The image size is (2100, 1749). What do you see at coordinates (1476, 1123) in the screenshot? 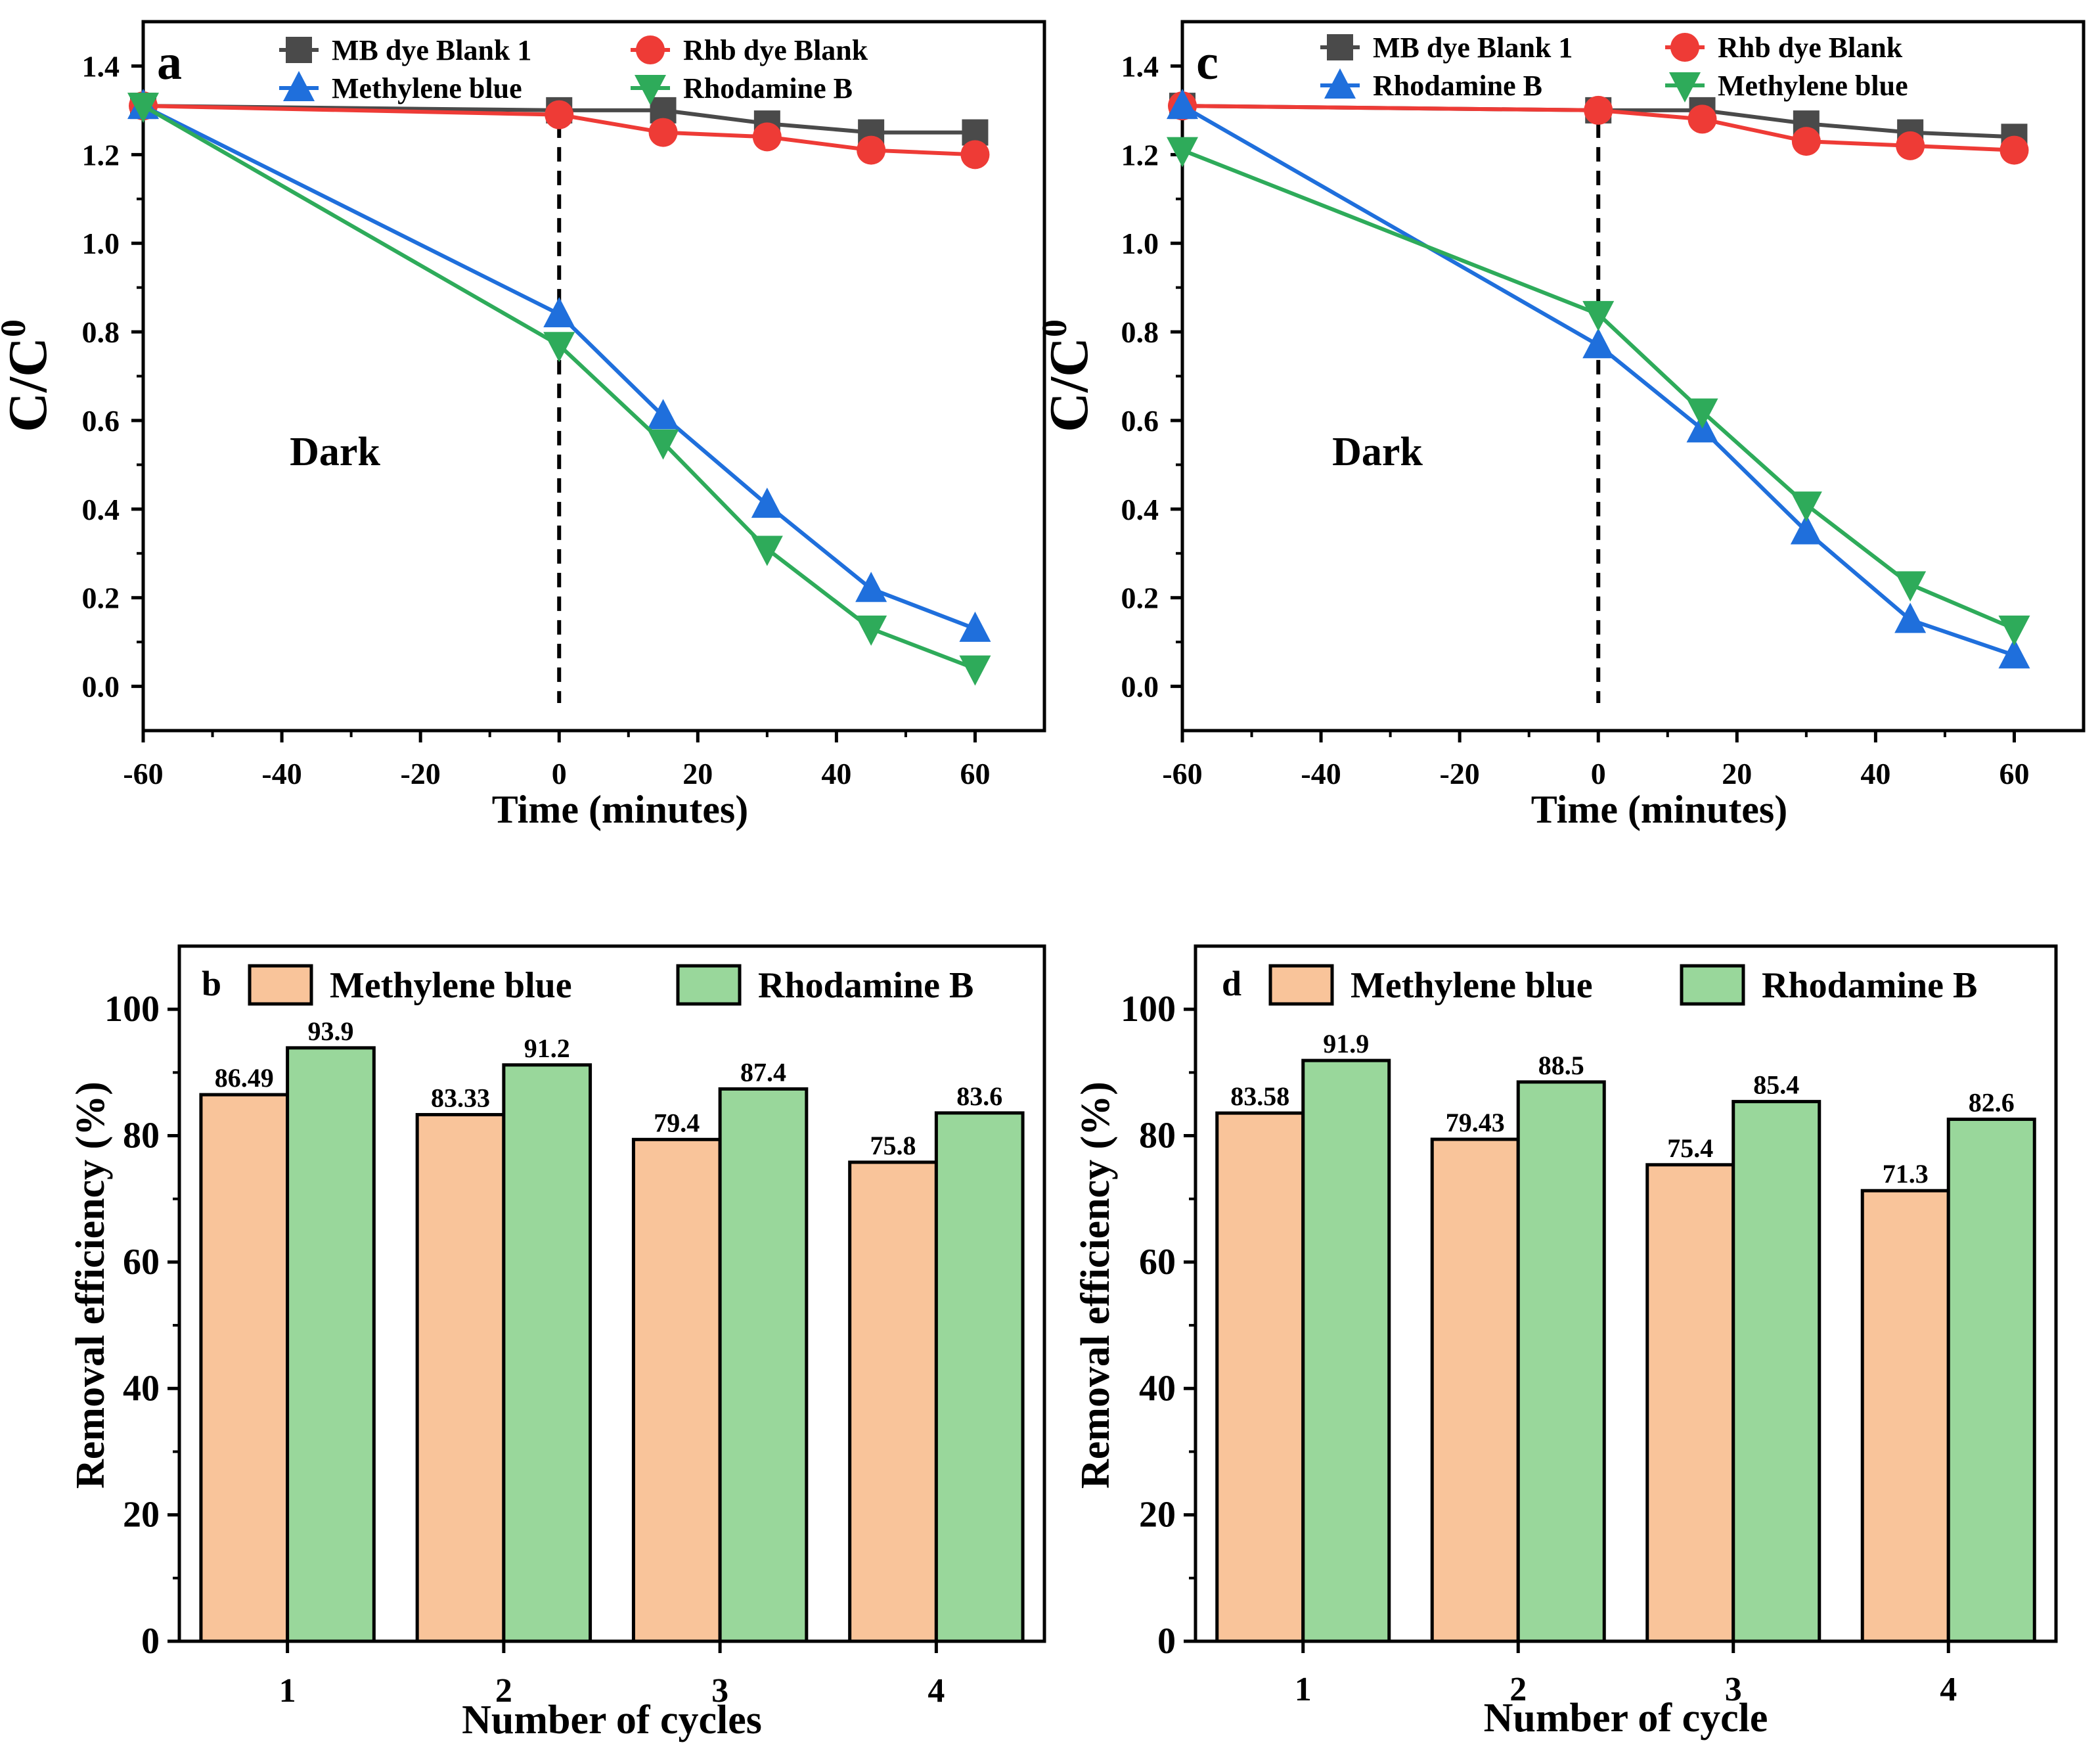
I see `bar-value-label: 79.43` at bounding box center [1476, 1123].